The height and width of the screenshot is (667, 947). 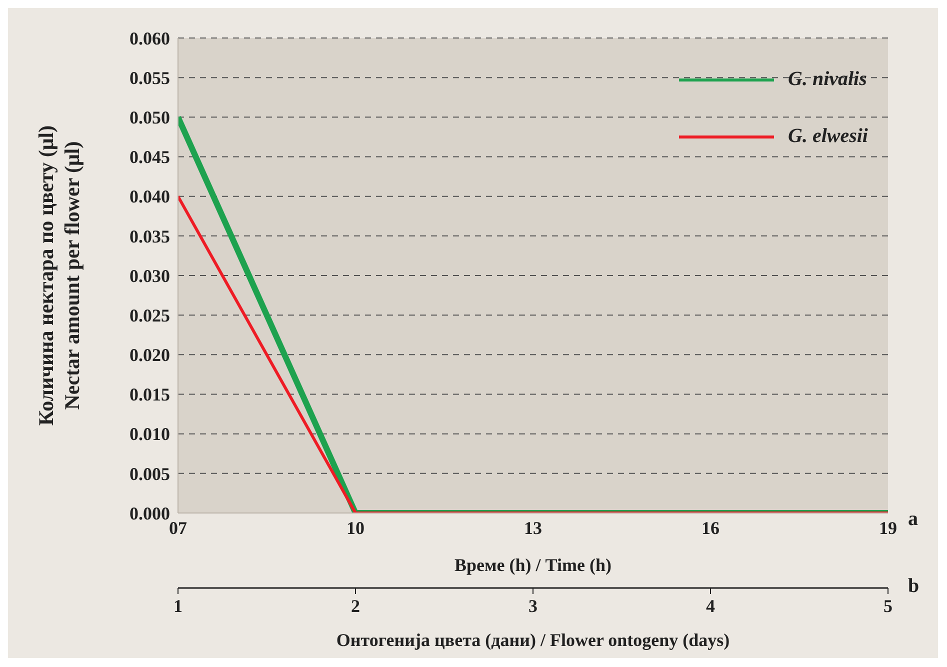 What do you see at coordinates (59, 275) in the screenshot?
I see `y-axis-title: Количина нектара по цвету (μl) Nectar amount per flower (μl)` at bounding box center [59, 275].